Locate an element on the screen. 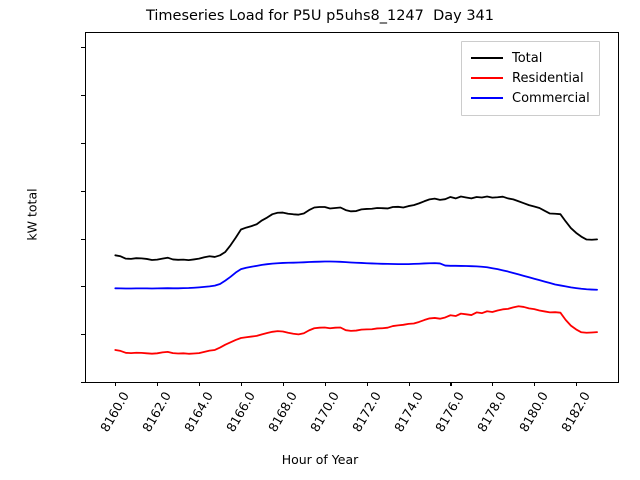  legend-item-label: Total is located at coordinates (527, 58).